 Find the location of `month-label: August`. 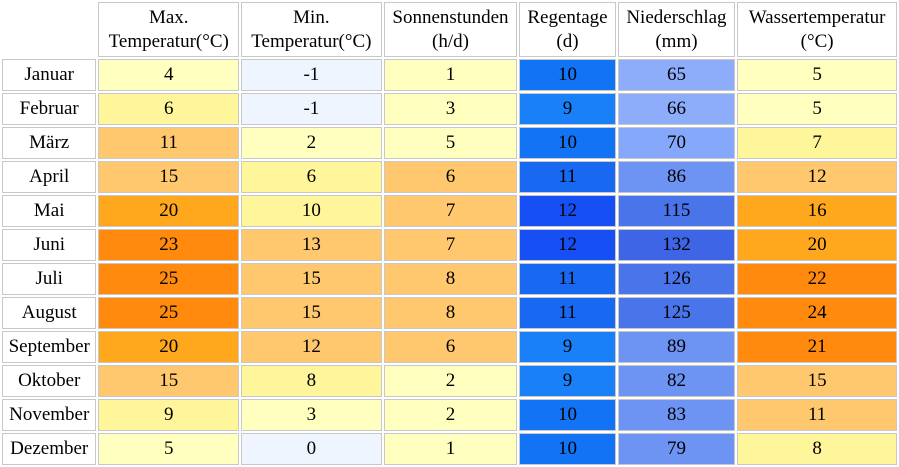

month-label: August is located at coordinates (49, 313).